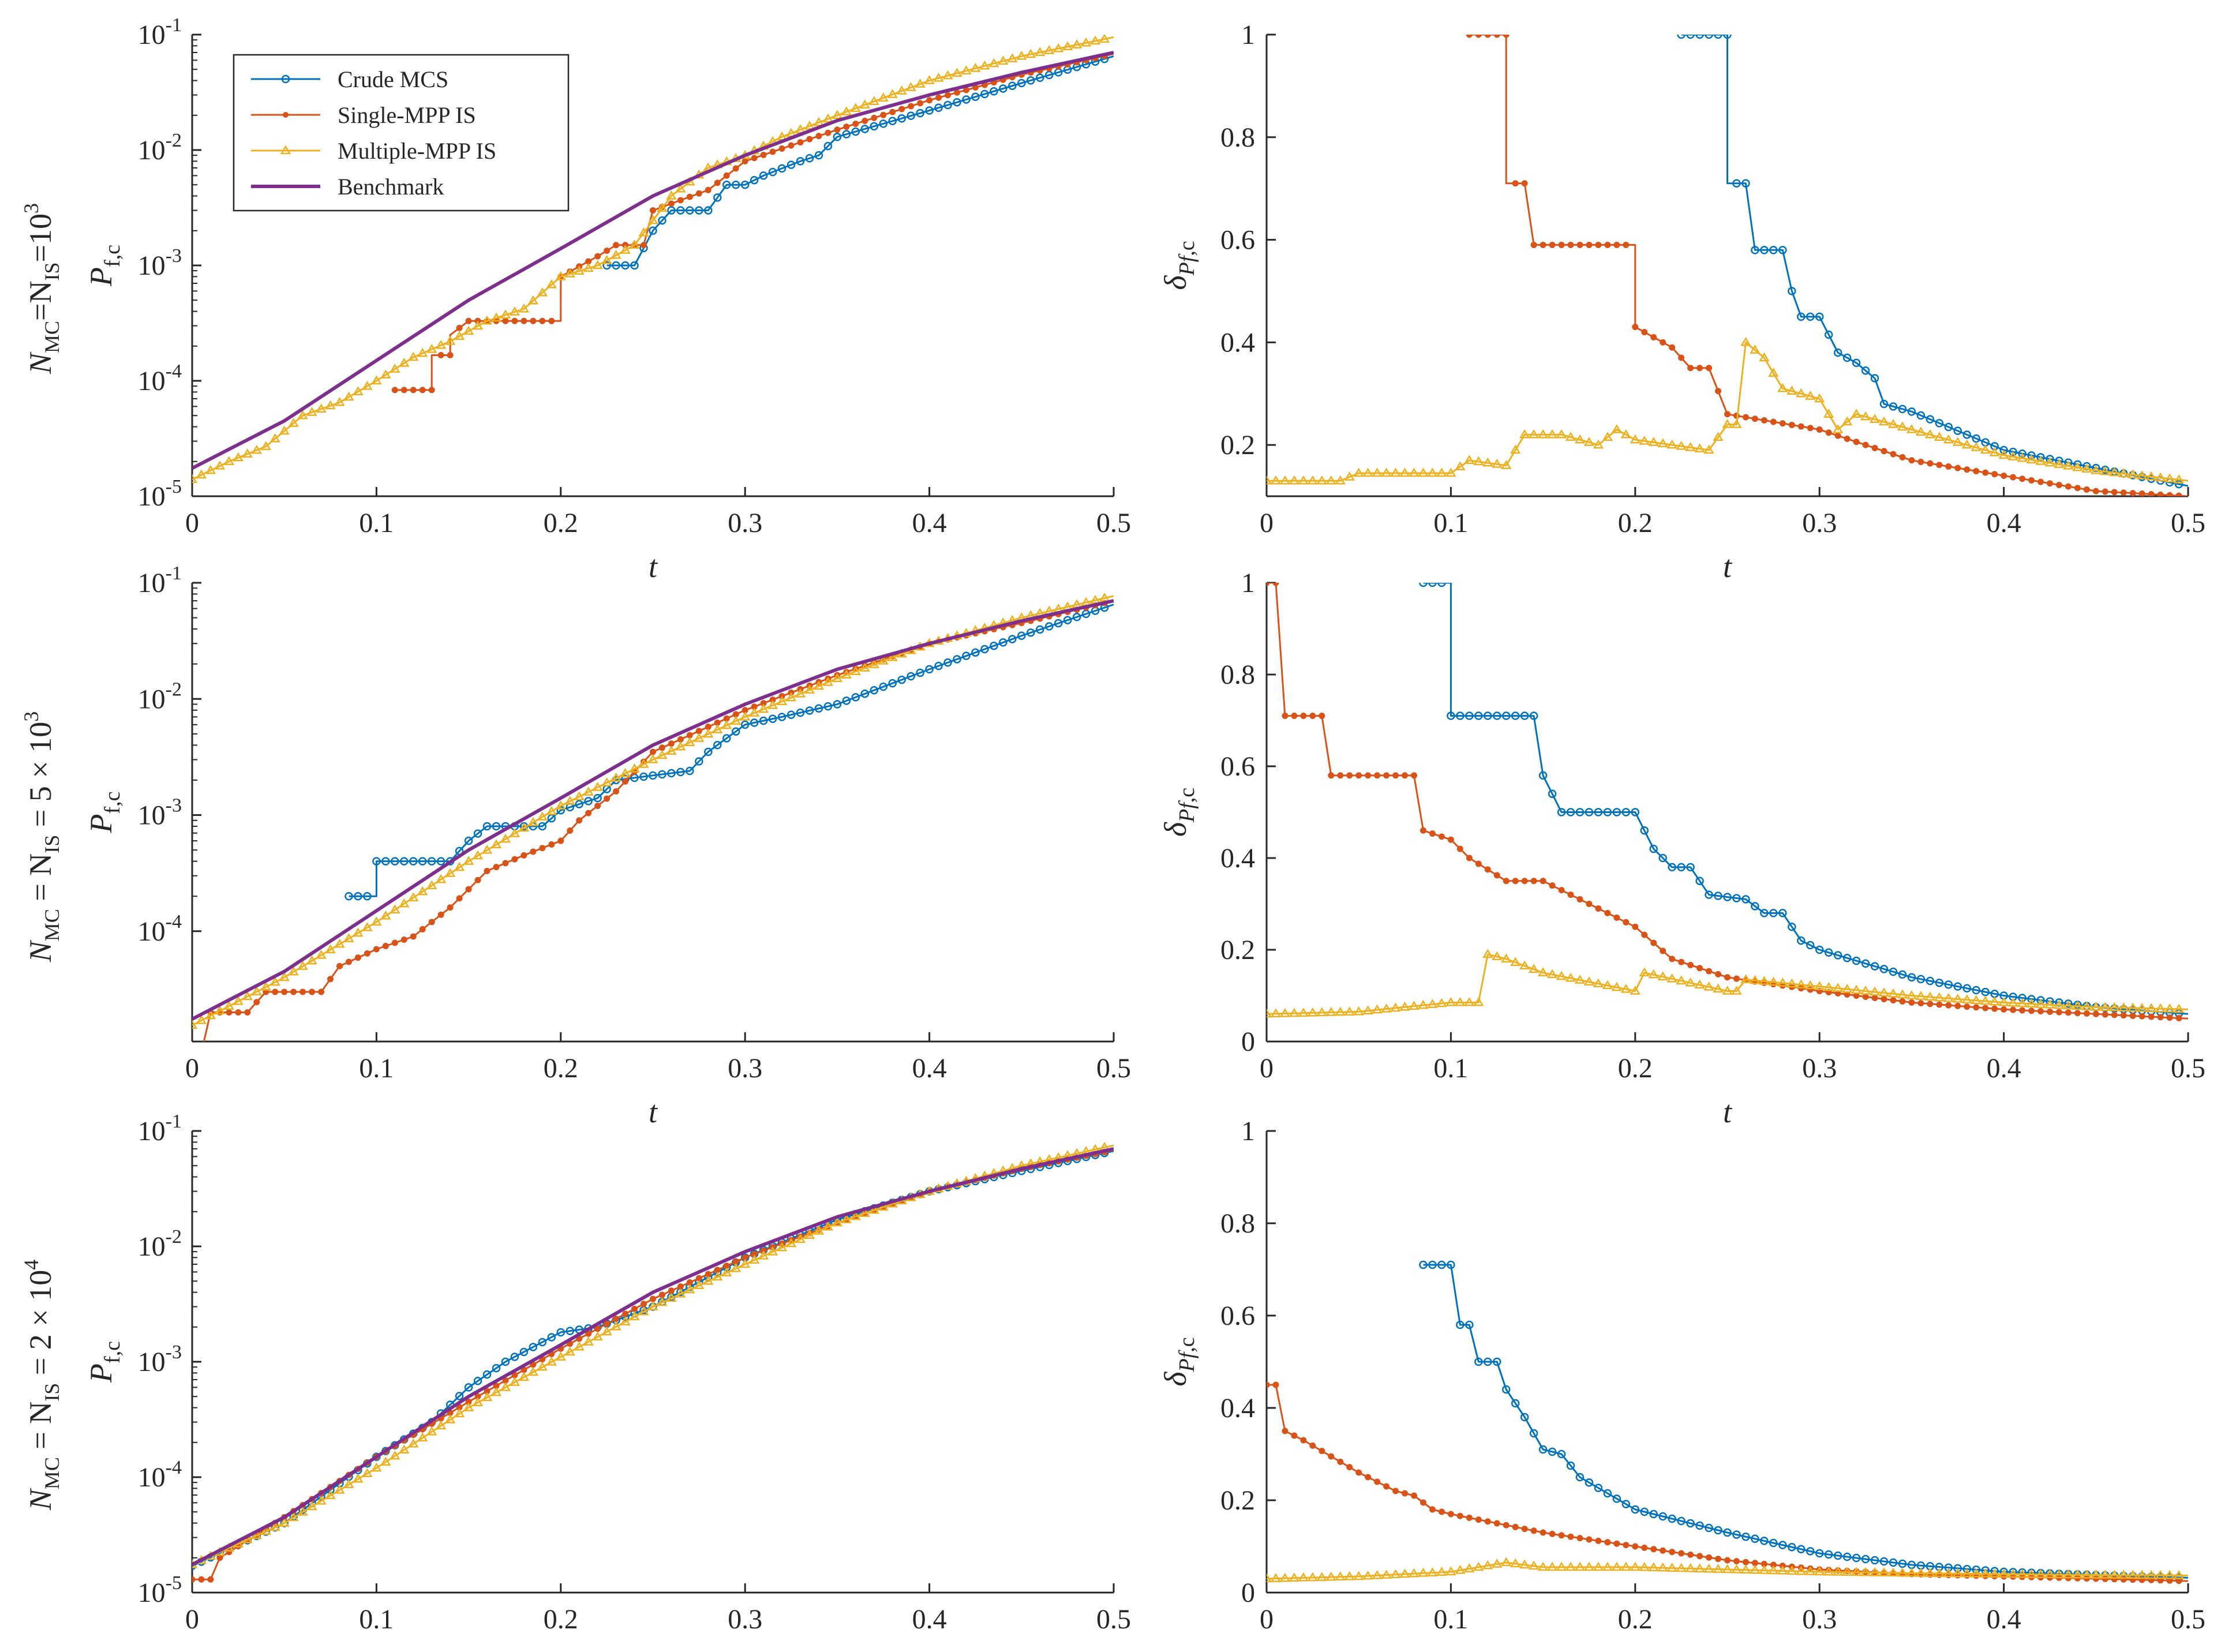 This screenshot has width=2221, height=1652. What do you see at coordinates (1238, 1223) in the screenshot?
I see `y-tick-label: 0.8` at bounding box center [1238, 1223].